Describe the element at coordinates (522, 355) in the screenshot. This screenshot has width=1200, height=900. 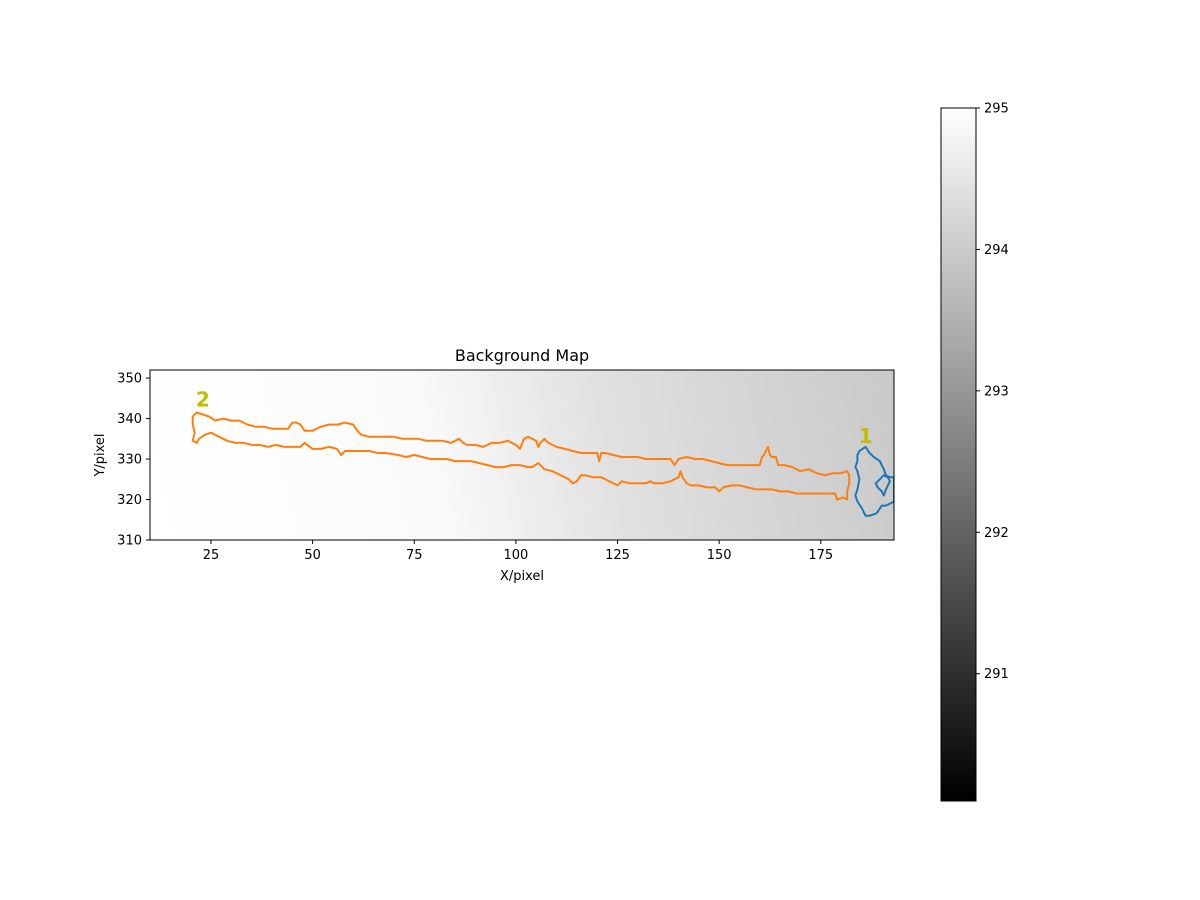
I see `chart-title: Background Map` at that location.